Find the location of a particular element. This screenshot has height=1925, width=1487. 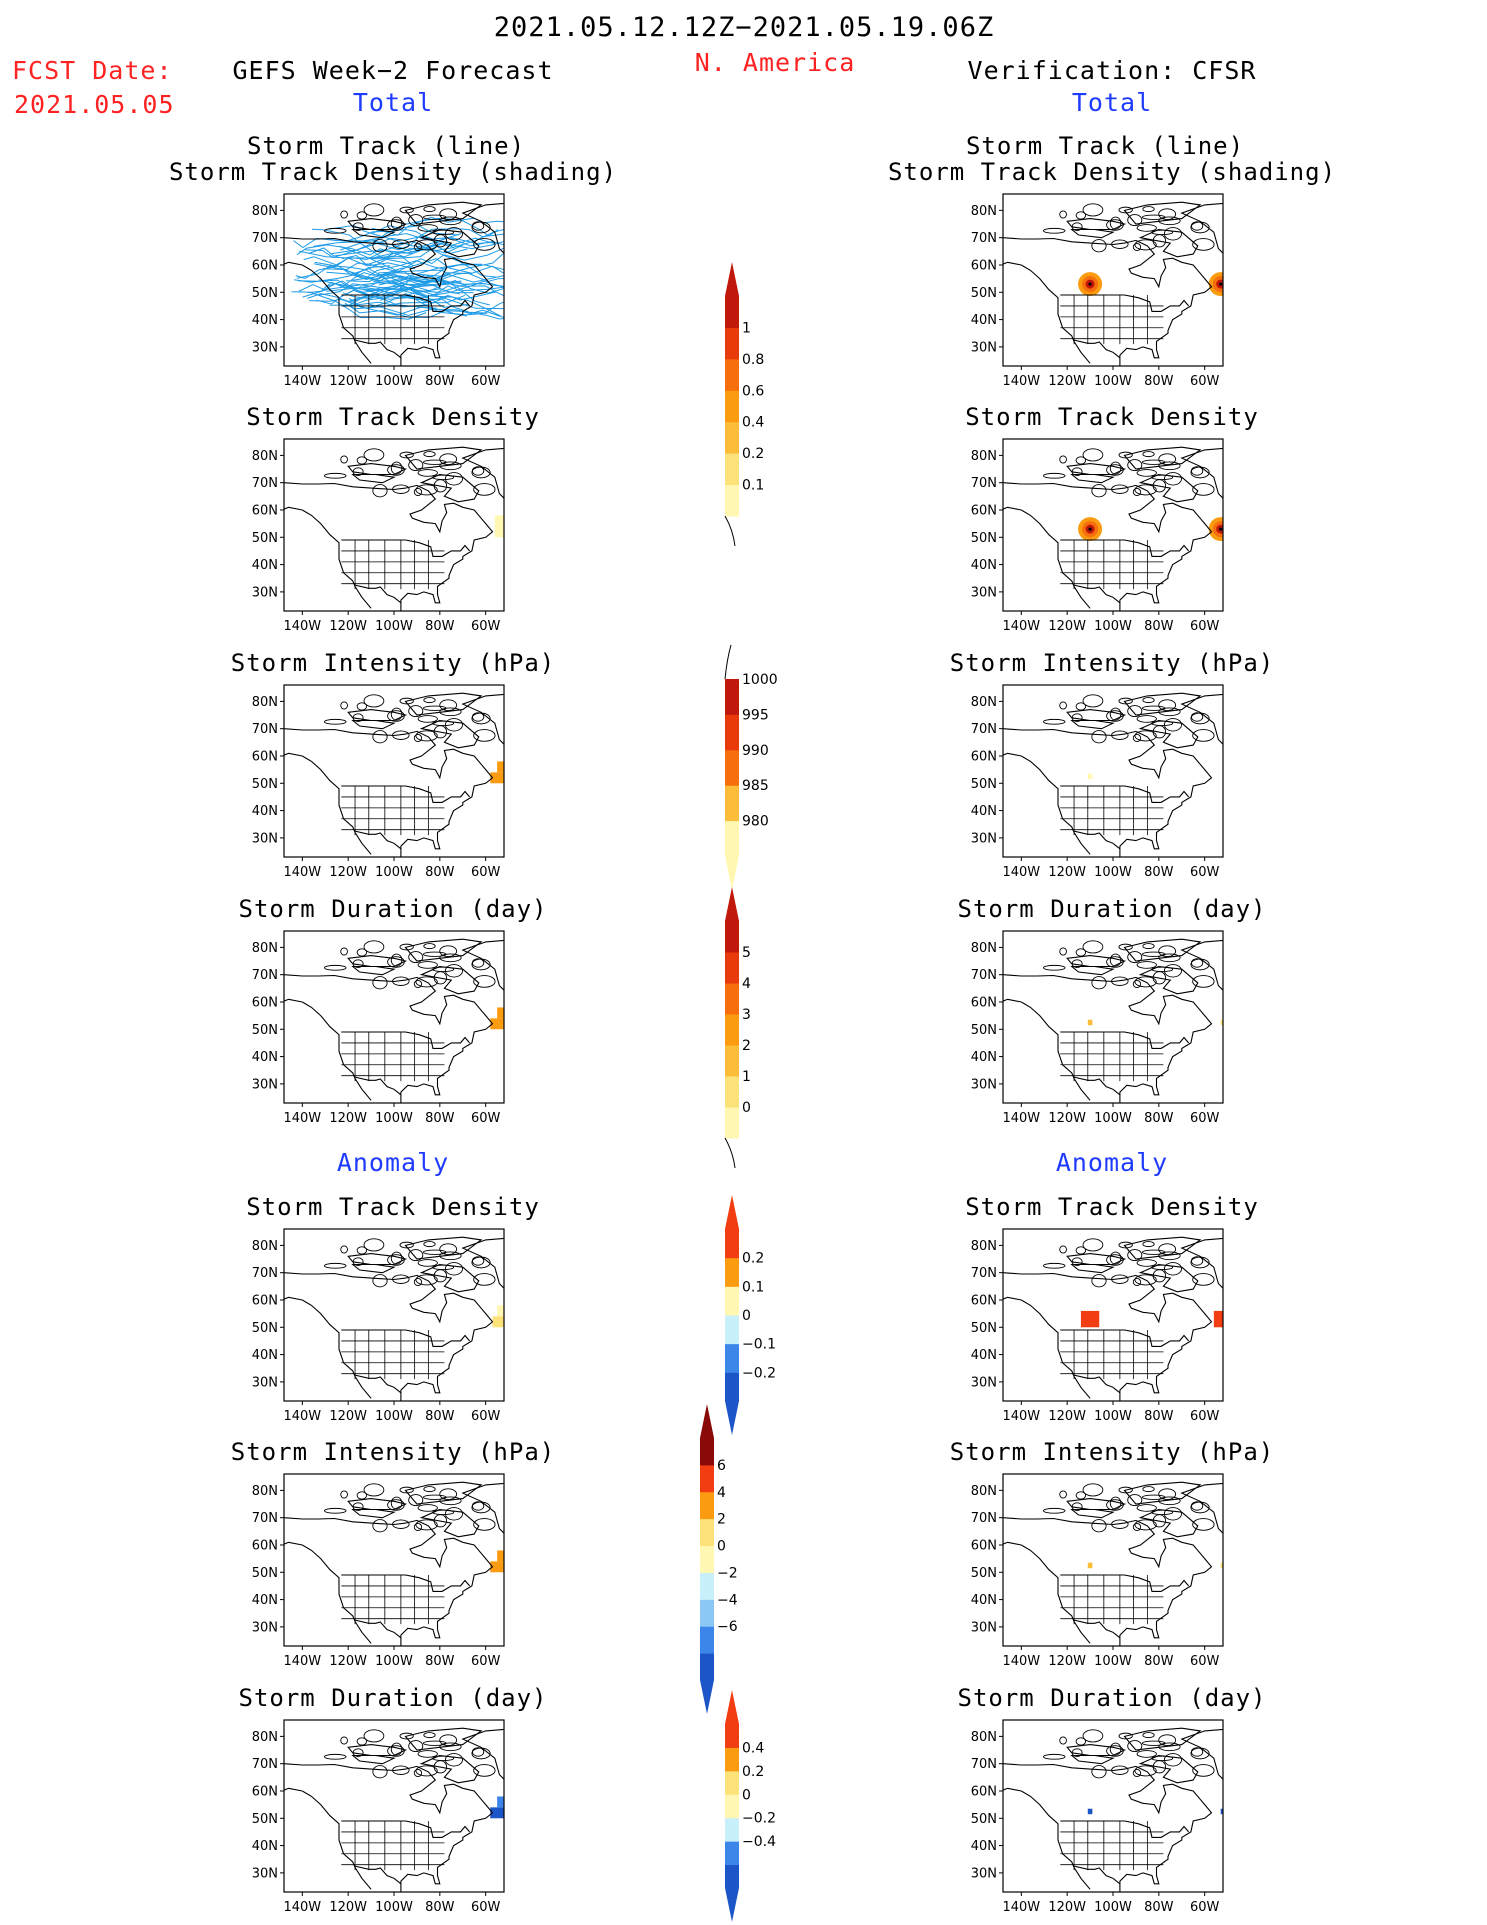

map-forecast-intensity-anomaly: 80N 70N 60N 50N 40N 30N 140W 120W 100W 80W 60W is located at coordinates (378, 1571).